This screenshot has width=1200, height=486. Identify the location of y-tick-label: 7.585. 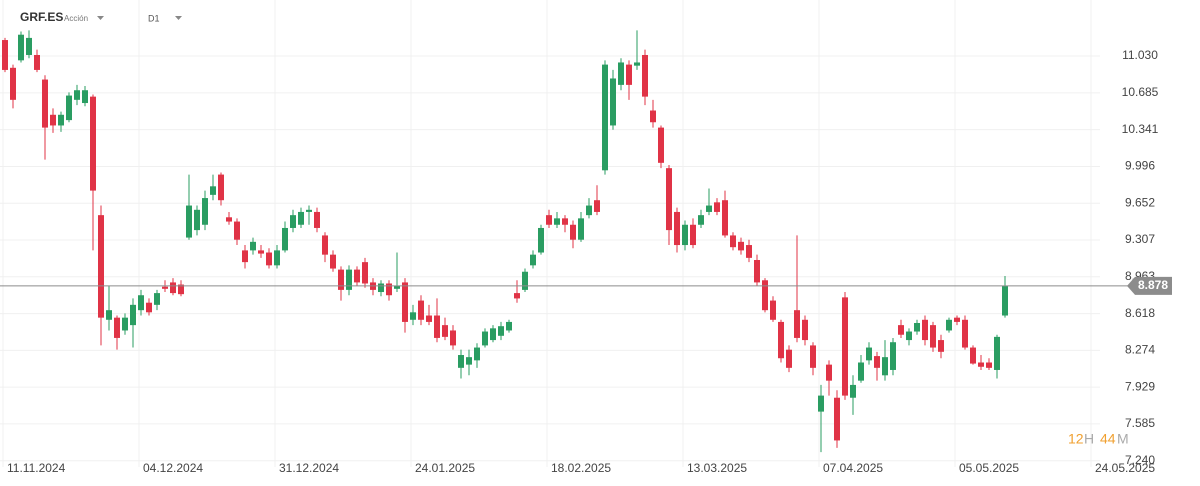
(1140, 423).